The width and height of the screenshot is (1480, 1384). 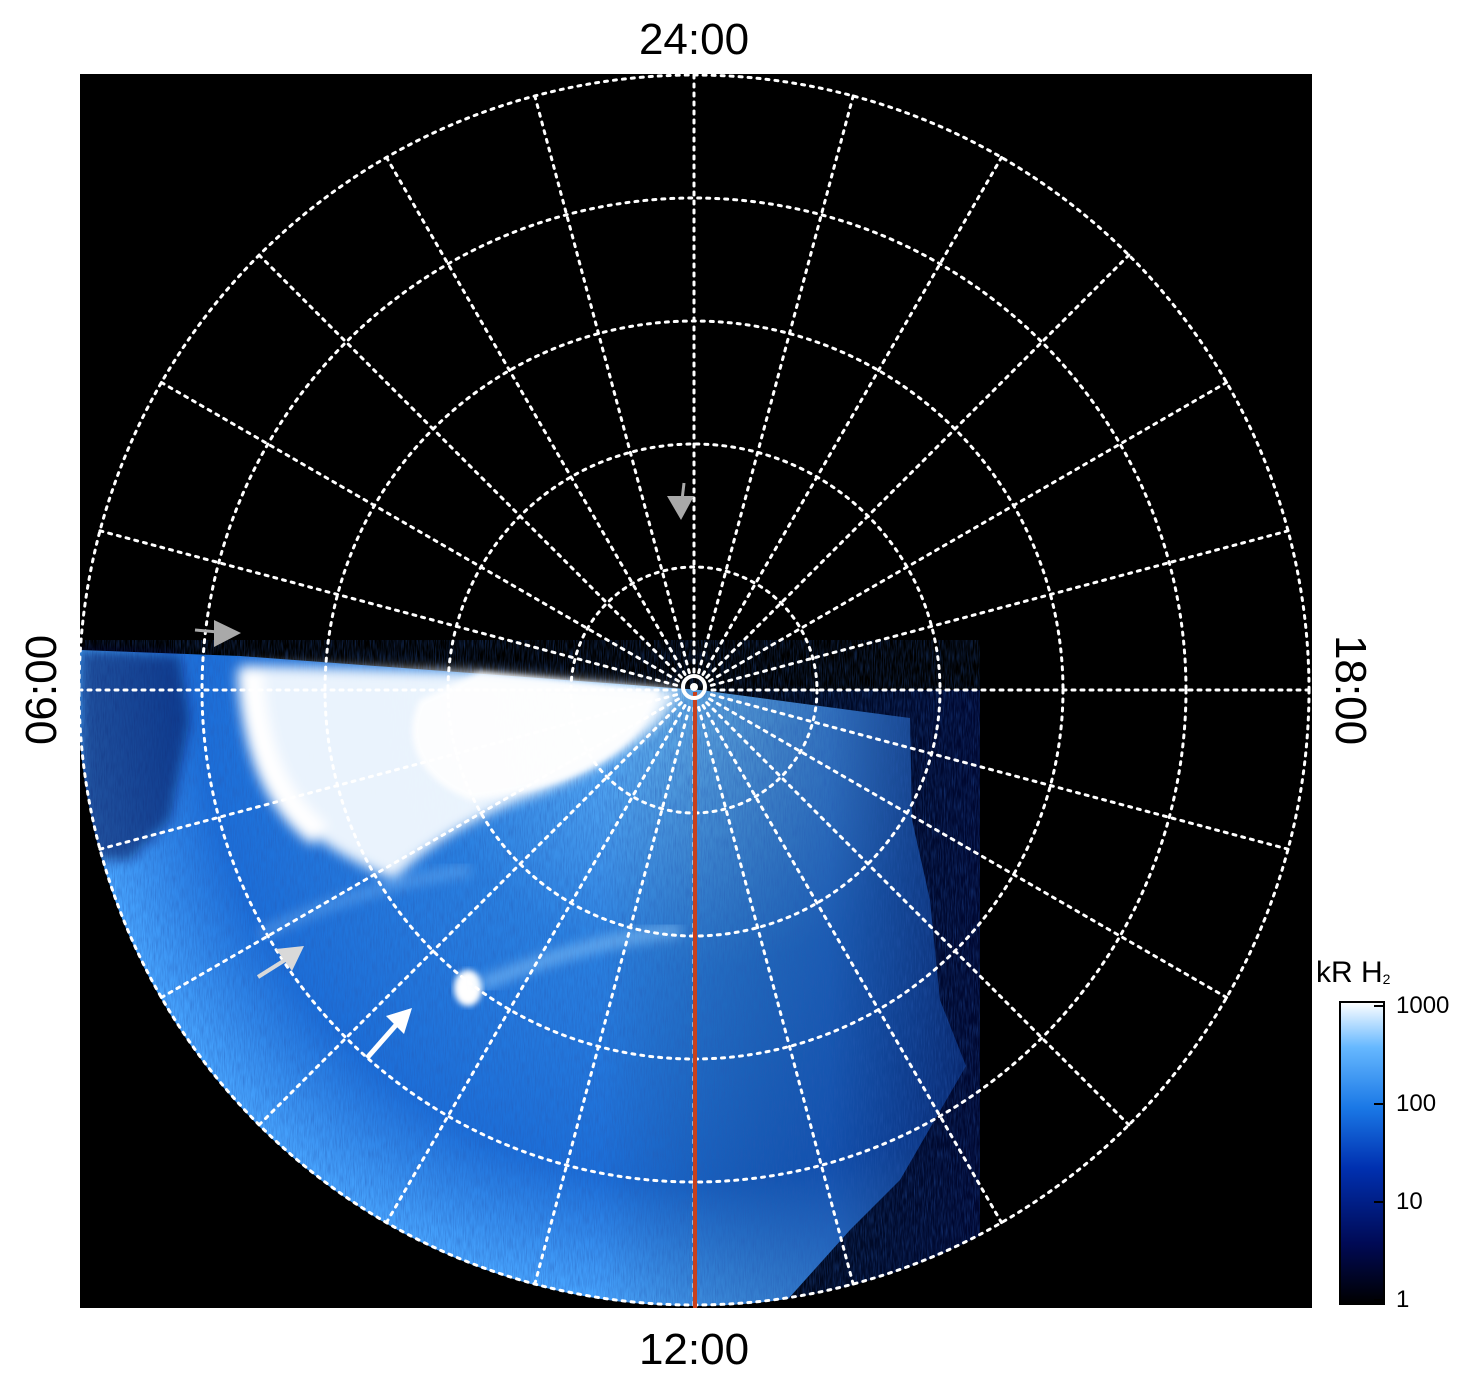 What do you see at coordinates (1403, 1299) in the screenshot?
I see `colorbar-tick-label: 1` at bounding box center [1403, 1299].